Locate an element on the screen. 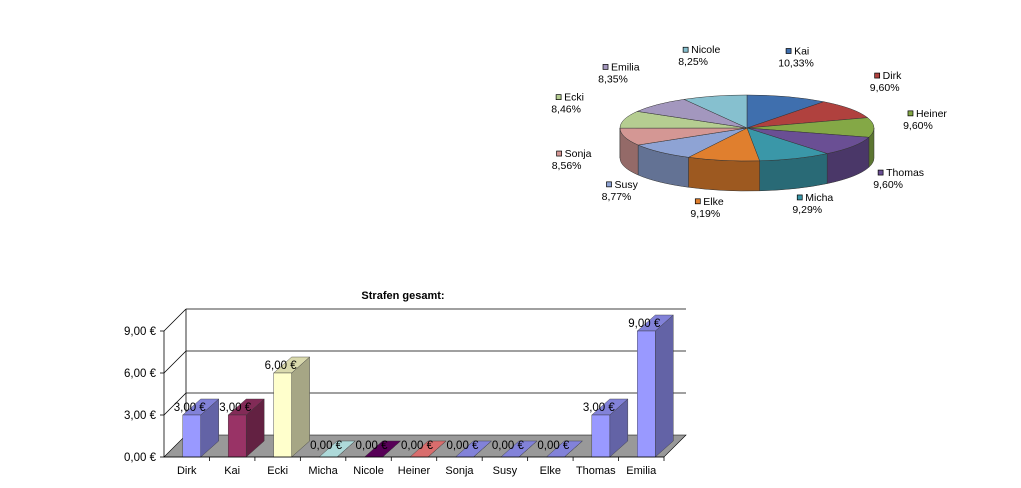 The width and height of the screenshot is (1021, 488). pie-label-percent: 8,46% is located at coordinates (566, 110).